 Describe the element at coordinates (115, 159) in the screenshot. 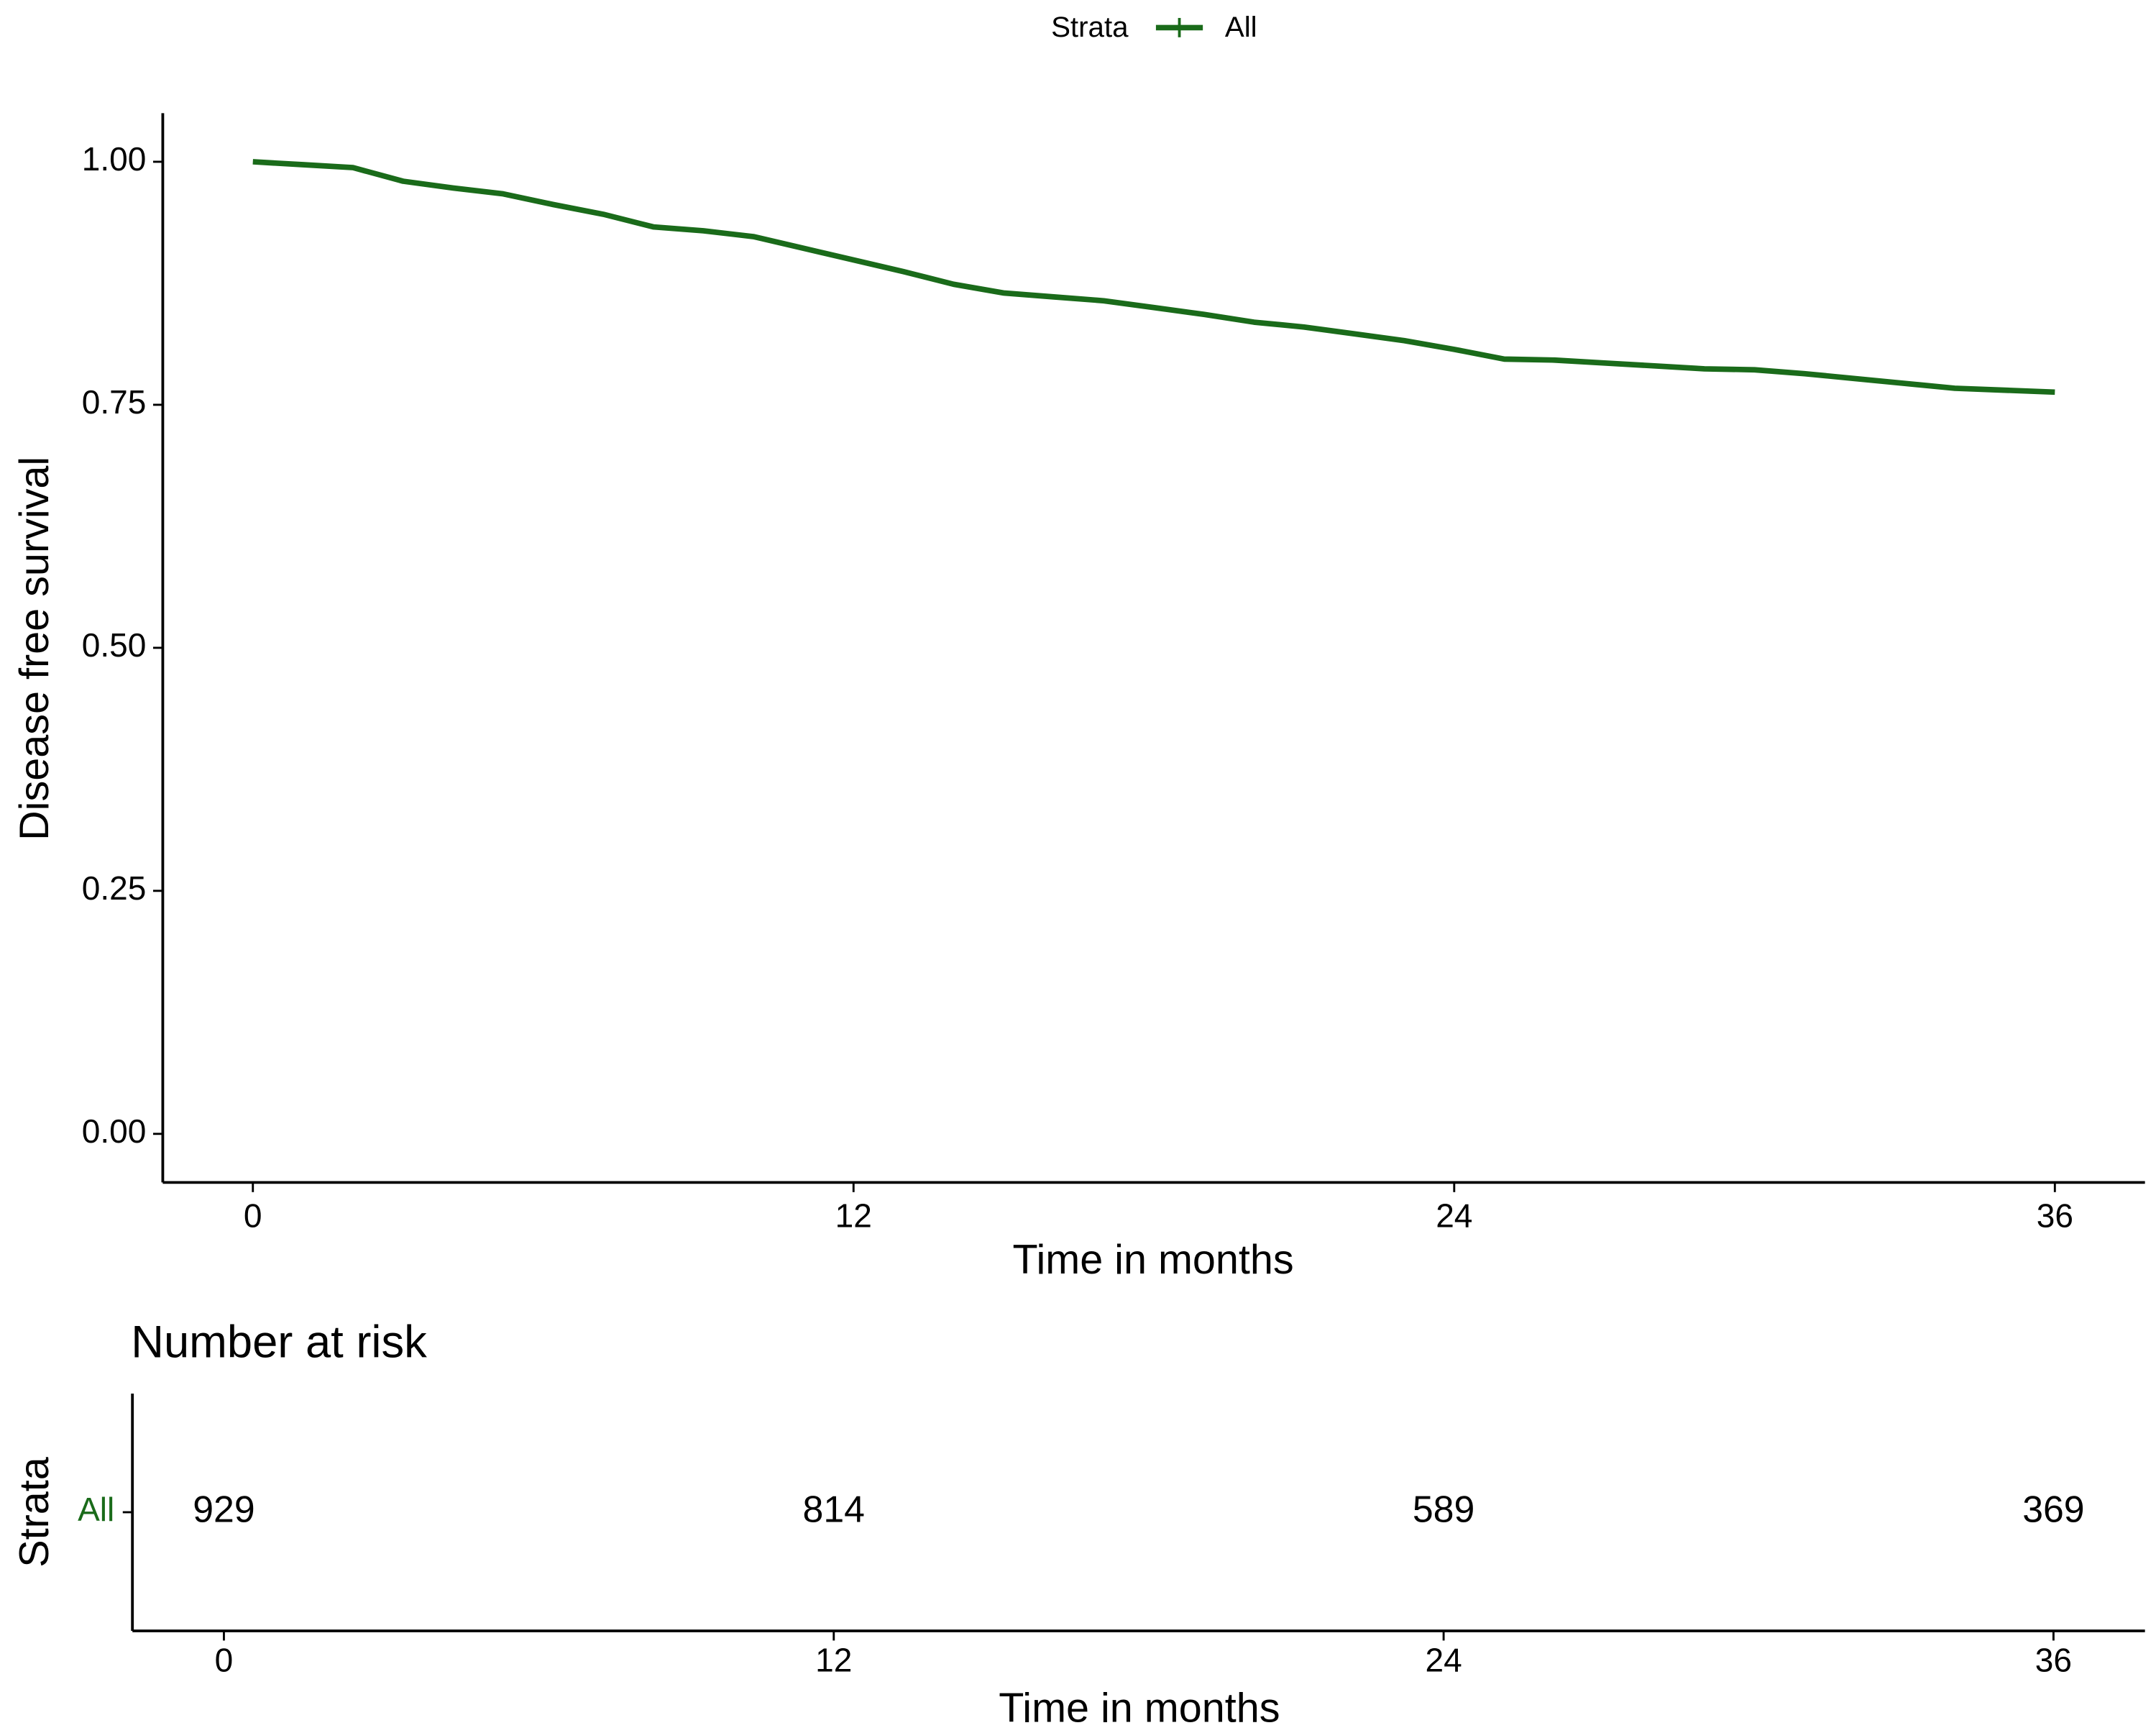

I see `y-tick-label: 1.00` at that location.